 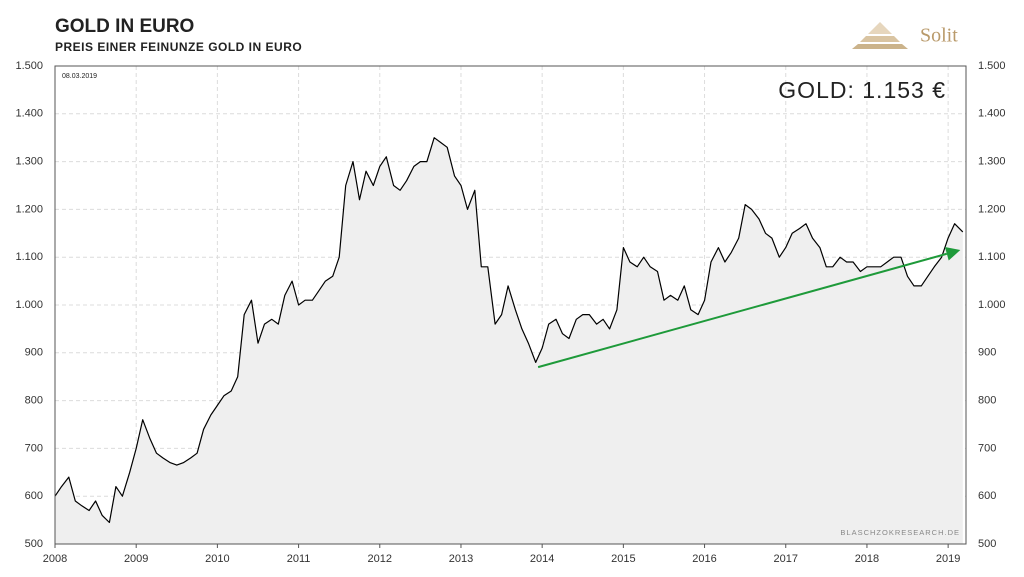 What do you see at coordinates (939, 36) in the screenshot?
I see `logo-text: Solit` at bounding box center [939, 36].